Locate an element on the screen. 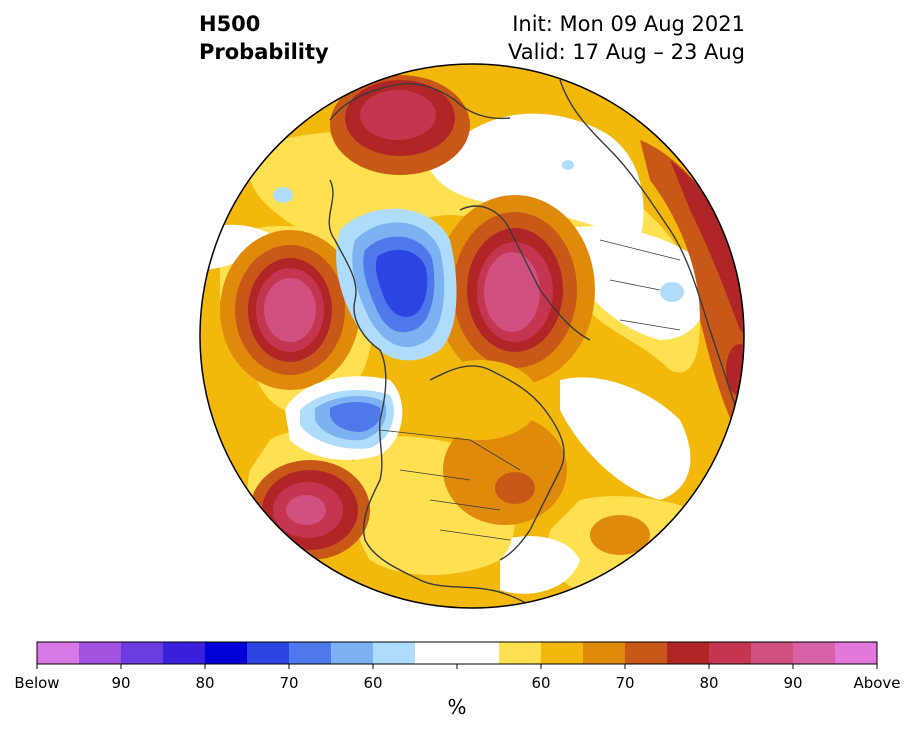 Image resolution: width=915 pixels, height=732 pixels. colorbar-tick-label: Above is located at coordinates (877, 683).